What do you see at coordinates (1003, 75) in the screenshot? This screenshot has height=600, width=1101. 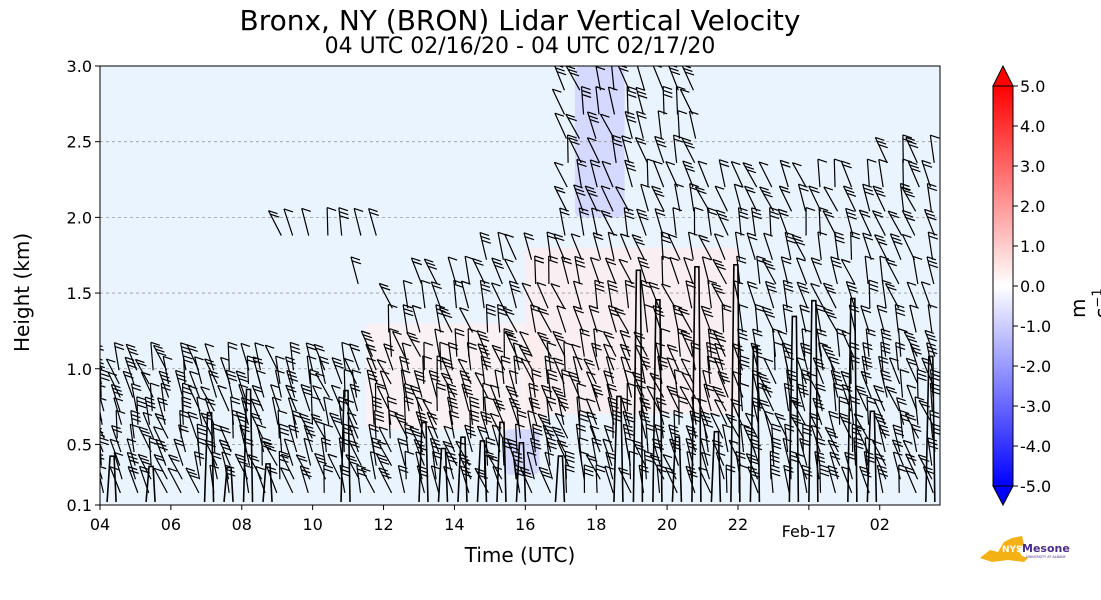 I see `colorbar-extend-max` at bounding box center [1003, 75].